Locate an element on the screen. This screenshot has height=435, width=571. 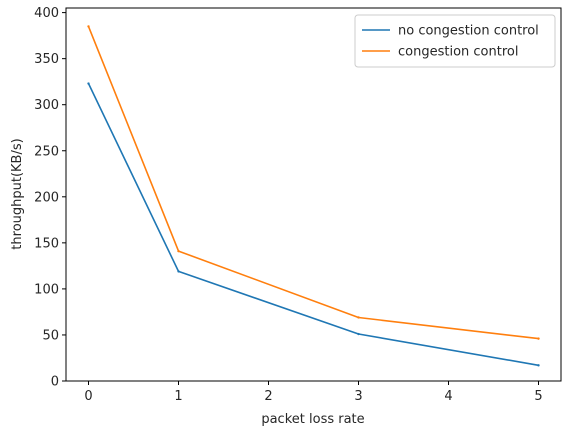
y-tick-label: 50 is located at coordinates (50, 335).